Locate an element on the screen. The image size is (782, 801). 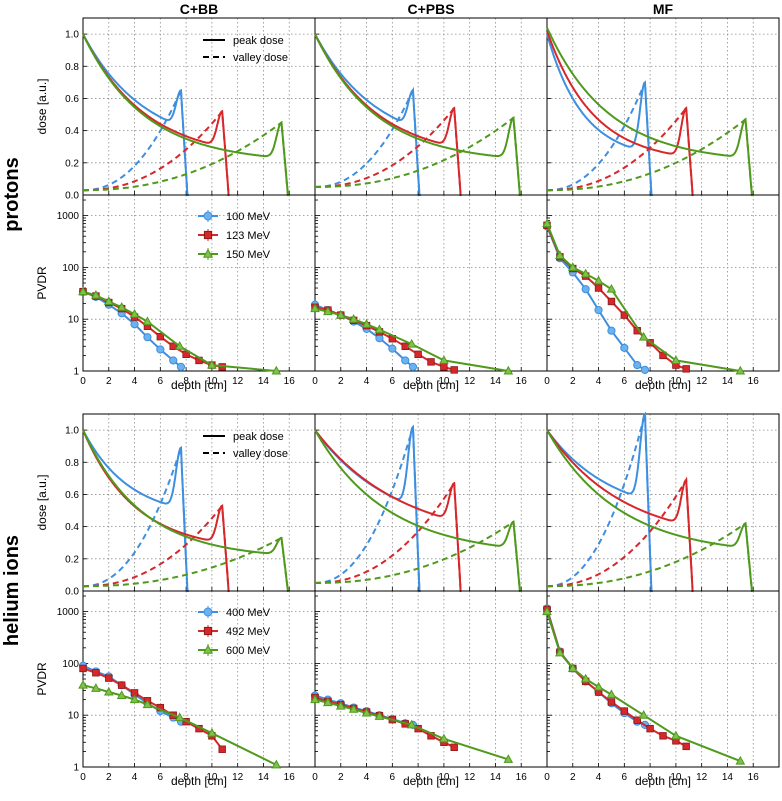
dose-tick-label: 1.0 is located at coordinates (72, 35).